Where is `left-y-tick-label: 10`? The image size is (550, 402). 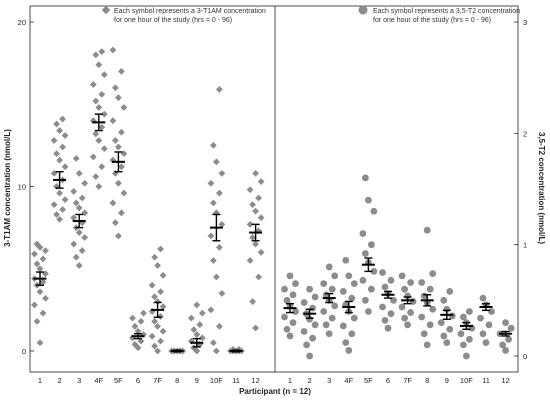
left-y-tick-label: 10 is located at coordinates (22, 187).